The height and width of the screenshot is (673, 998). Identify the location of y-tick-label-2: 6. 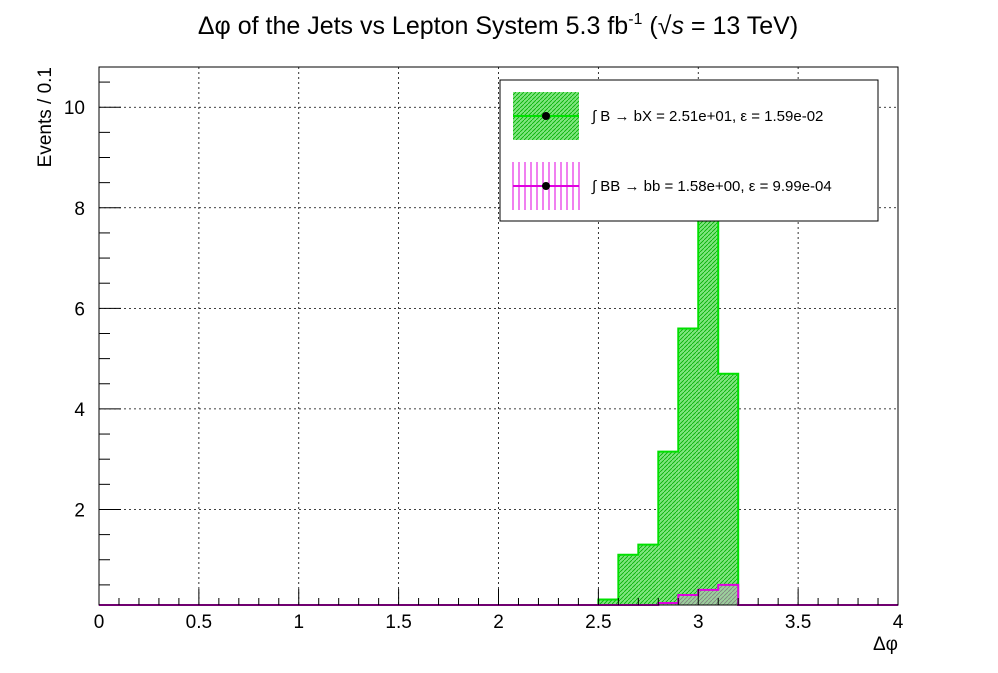
(79, 309).